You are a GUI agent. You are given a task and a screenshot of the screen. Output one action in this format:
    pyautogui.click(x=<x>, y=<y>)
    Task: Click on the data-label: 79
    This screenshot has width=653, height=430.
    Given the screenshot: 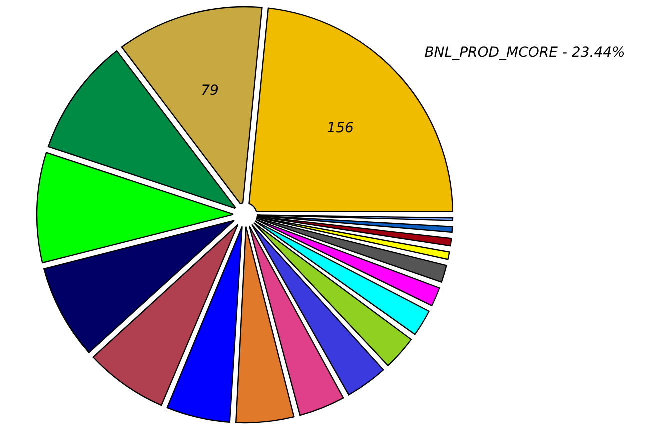 What is the action you would take?
    pyautogui.click(x=210, y=90)
    